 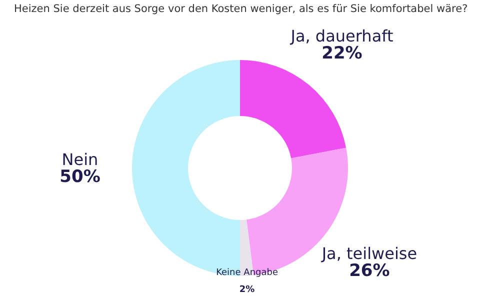 What do you see at coordinates (247, 273) in the screenshot?
I see `slice-label: Keine Angabe` at bounding box center [247, 273].